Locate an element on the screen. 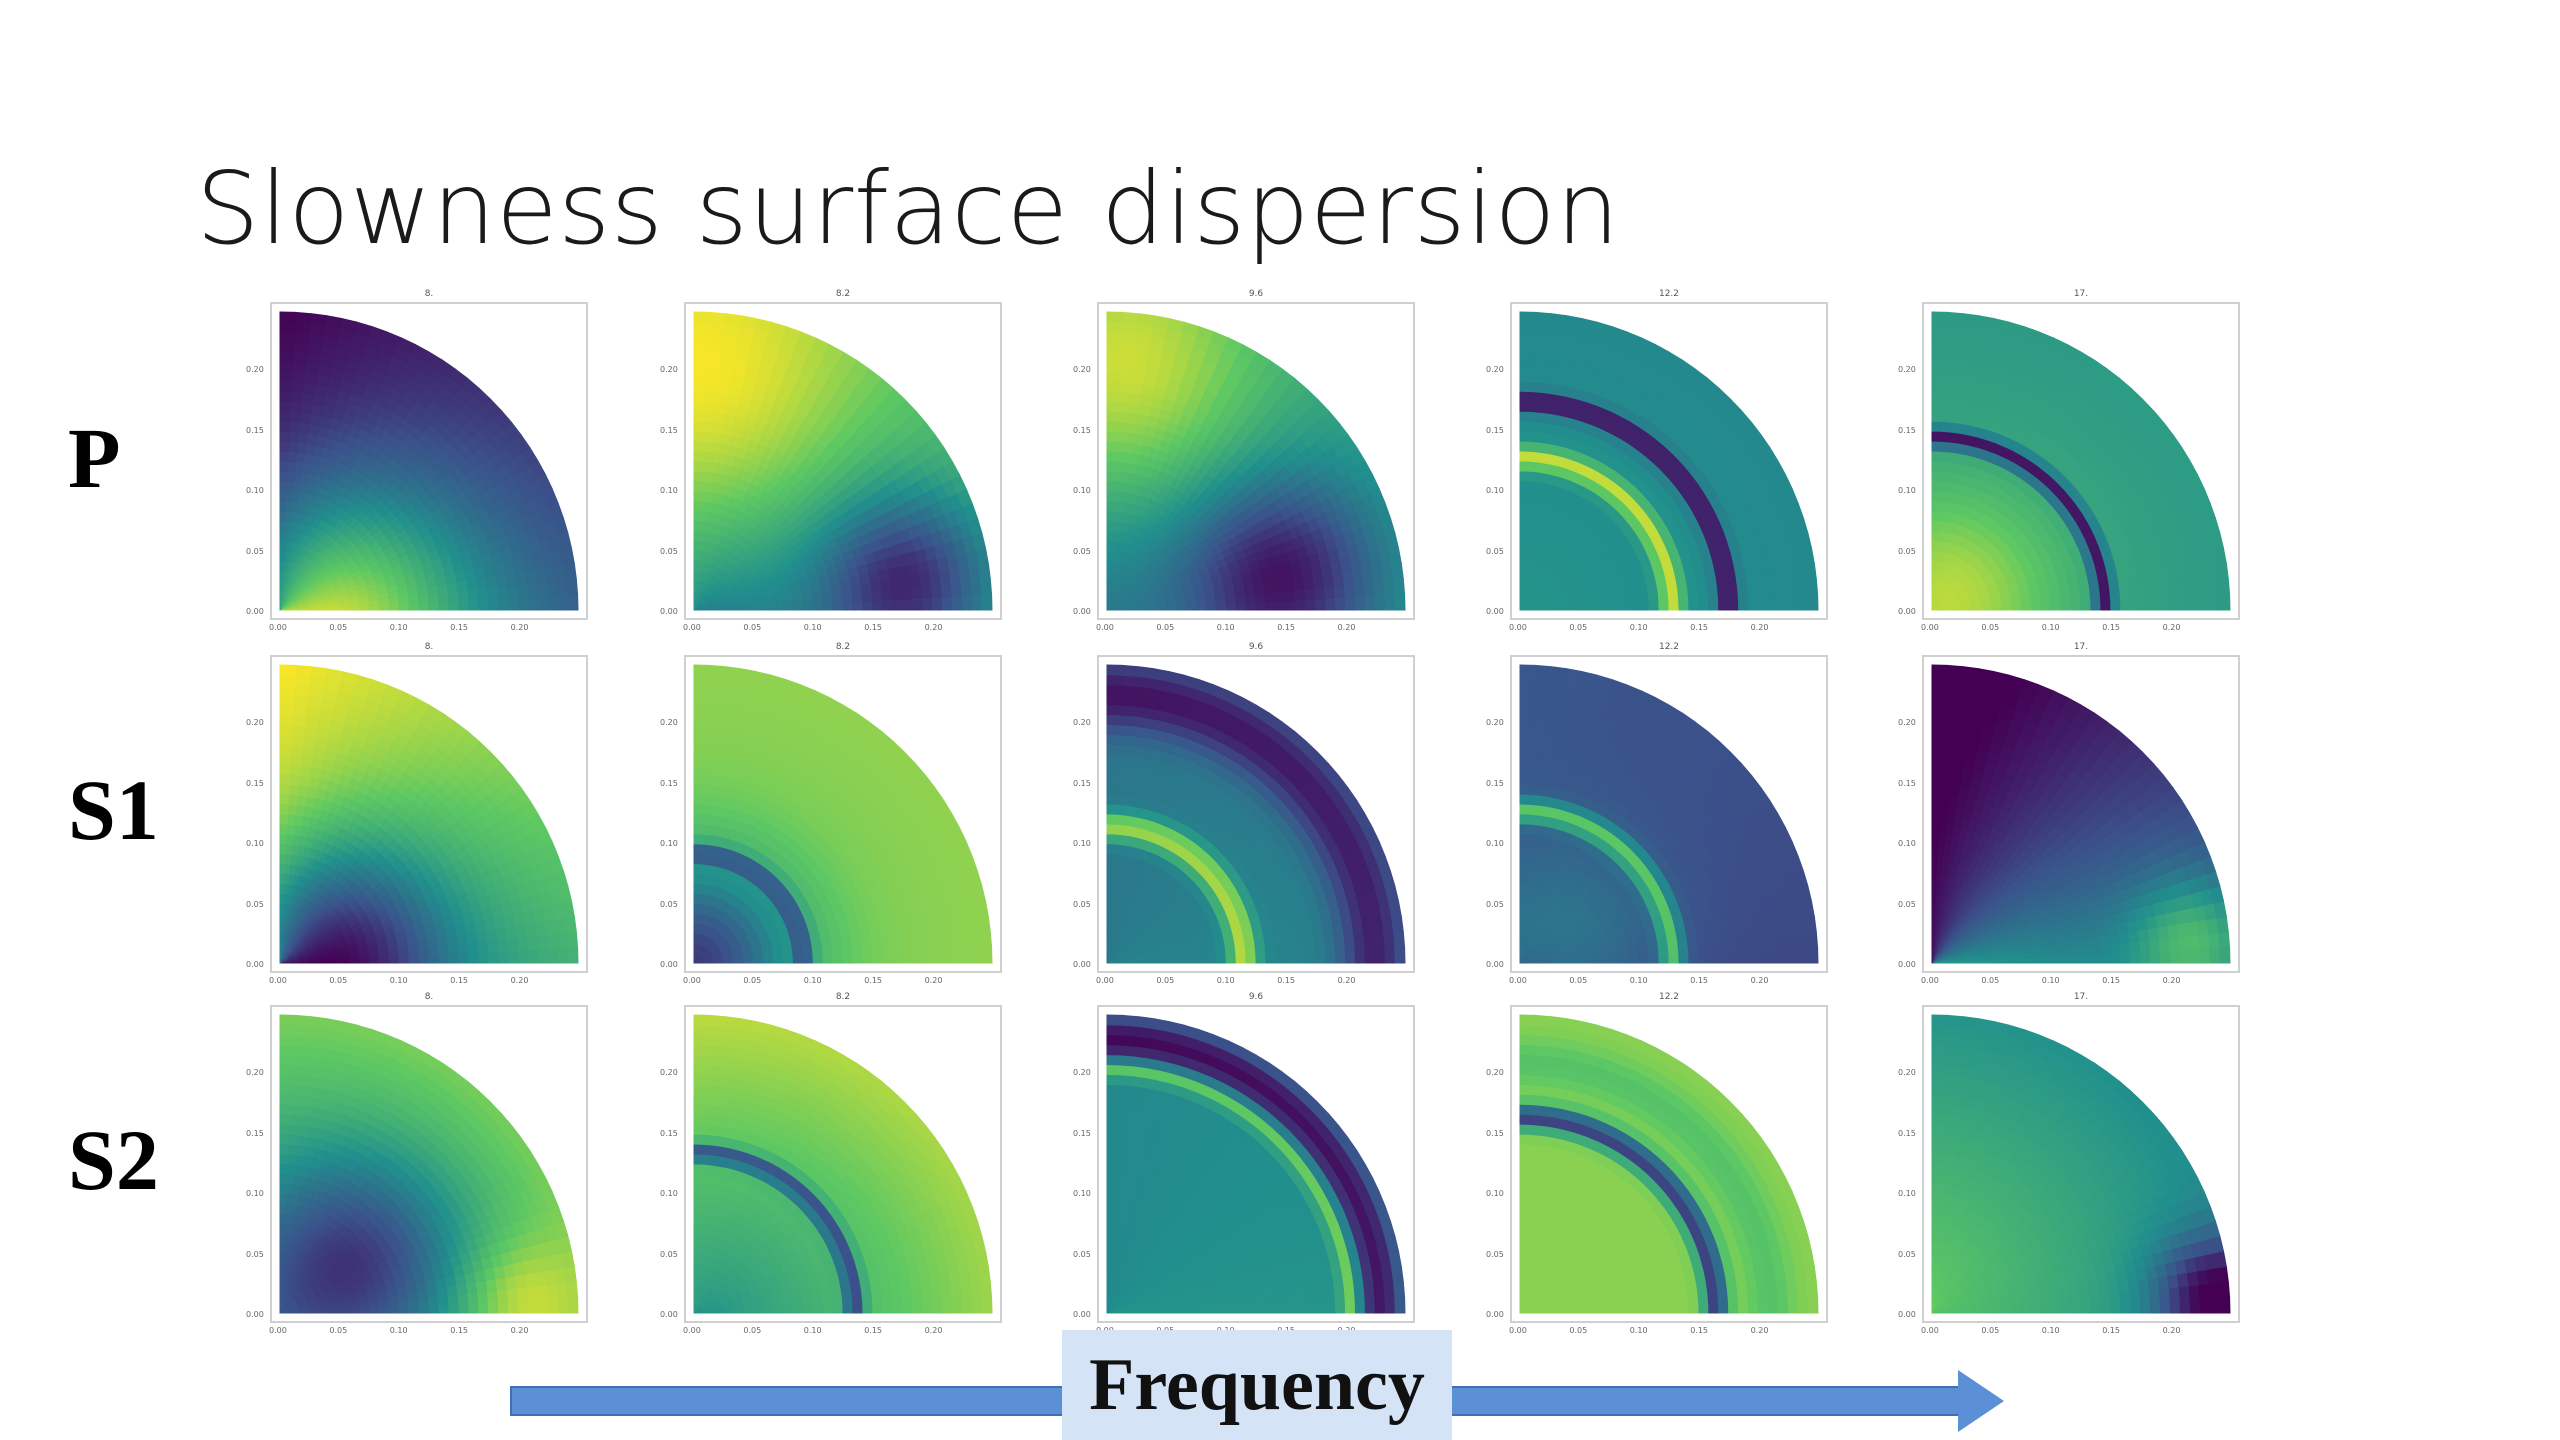 Image resolution: width=2560 pixels, height=1440 pixels. panel-frequency-label: 8. is located at coordinates (429, 294).